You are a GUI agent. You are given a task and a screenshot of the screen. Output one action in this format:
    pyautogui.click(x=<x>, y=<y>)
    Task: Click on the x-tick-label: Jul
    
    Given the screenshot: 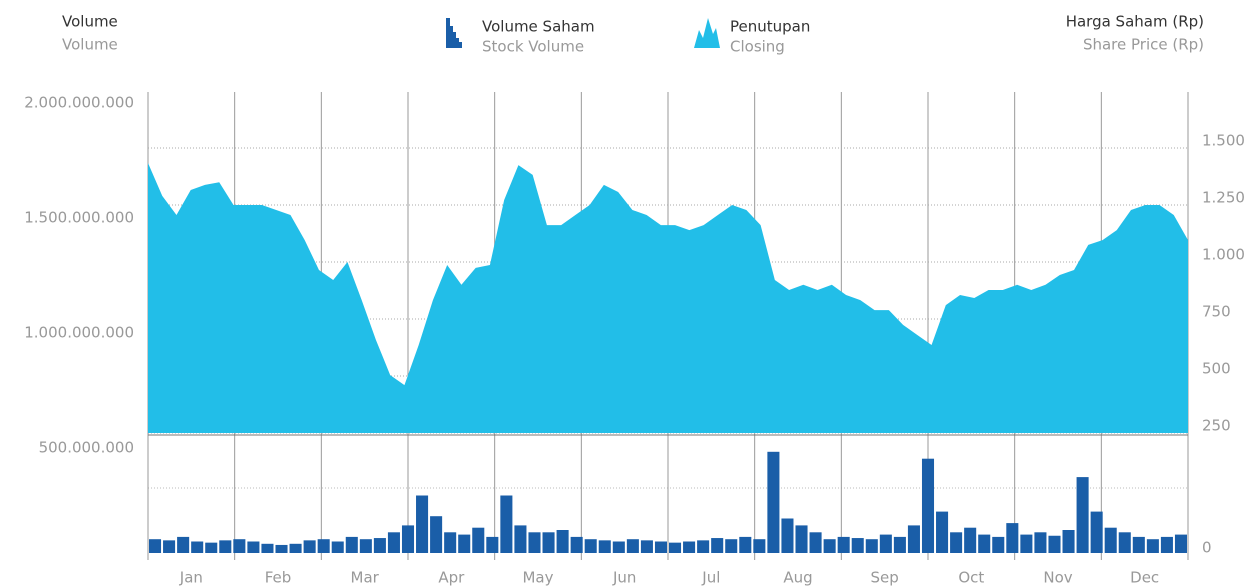 What is the action you would take?
    pyautogui.click(x=710, y=578)
    